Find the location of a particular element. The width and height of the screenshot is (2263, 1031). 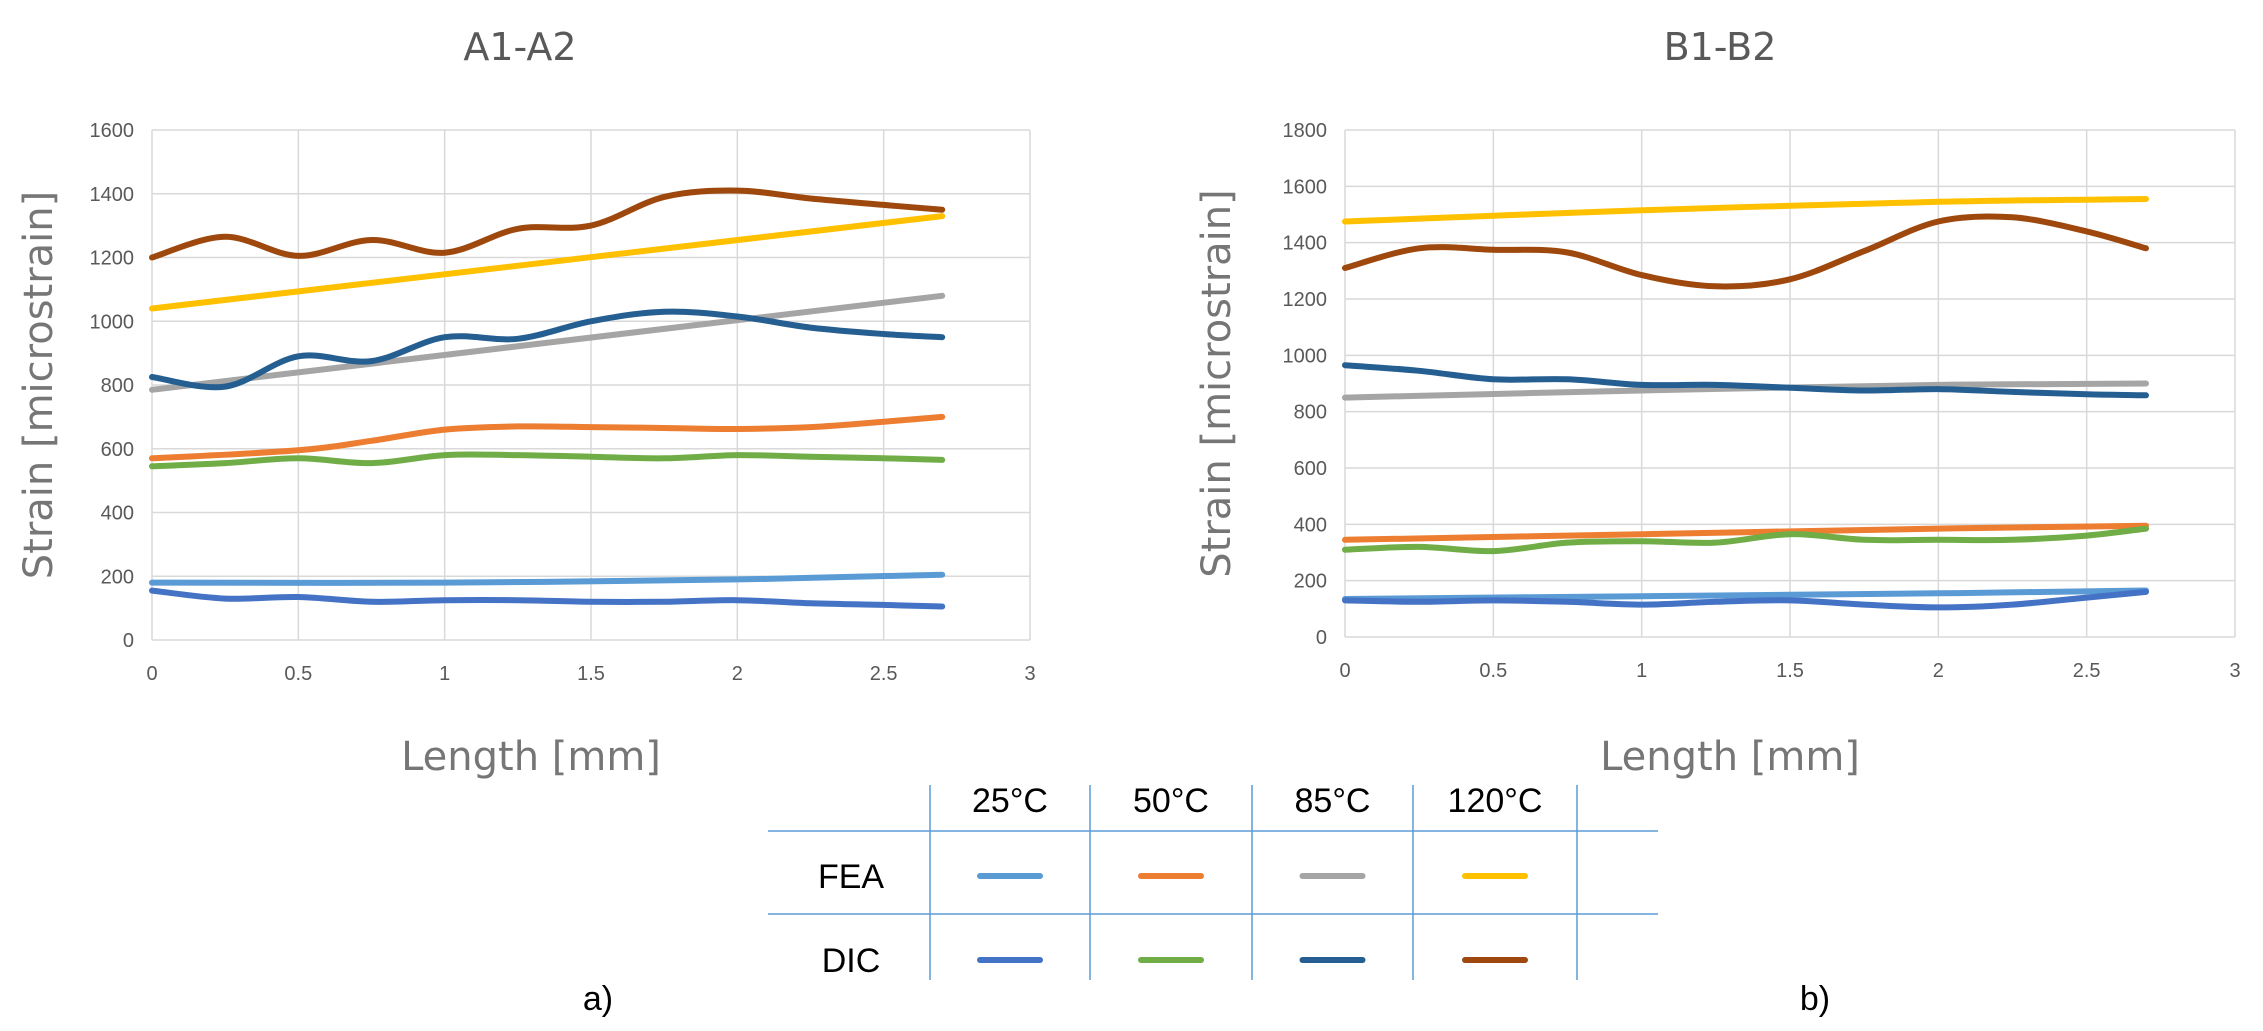

legend-table: 25°C 50°C 85°C 120°C FEA DIC is located at coordinates (1213, 881).